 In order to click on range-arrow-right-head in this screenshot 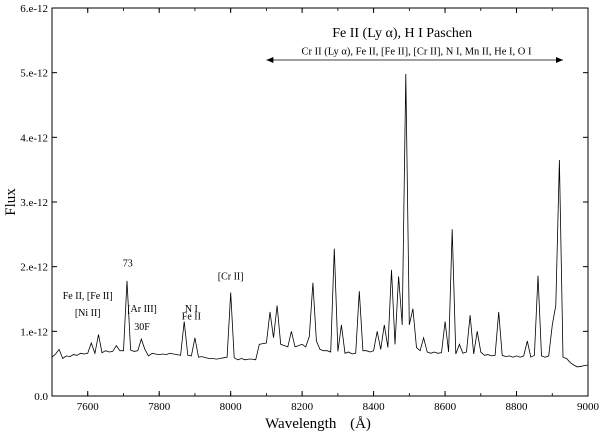, I will do `click(559, 60)`.